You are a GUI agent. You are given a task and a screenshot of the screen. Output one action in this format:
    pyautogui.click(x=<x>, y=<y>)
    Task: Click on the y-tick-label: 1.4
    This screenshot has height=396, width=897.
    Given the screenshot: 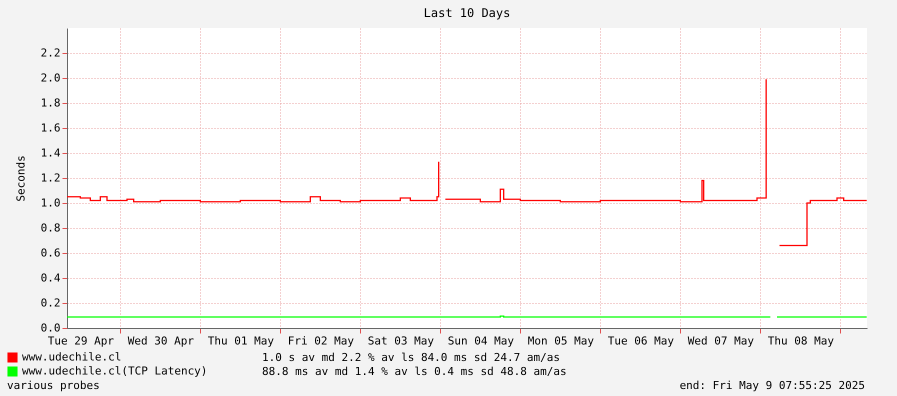 What is the action you would take?
    pyautogui.click(x=50, y=153)
    